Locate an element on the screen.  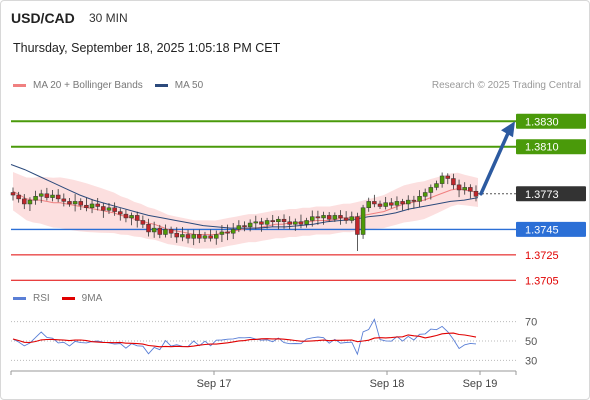
legend-ma20: MA 20 + Bollinger Bands is located at coordinates (78, 85).